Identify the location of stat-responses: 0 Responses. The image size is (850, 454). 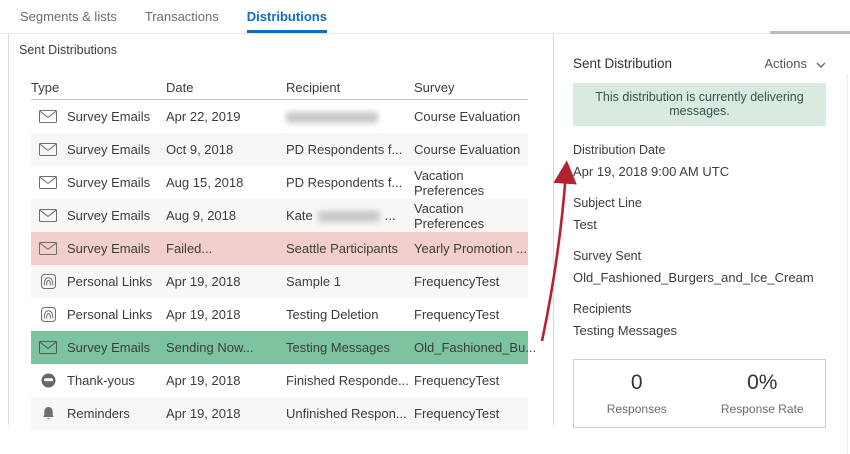
(637, 393).